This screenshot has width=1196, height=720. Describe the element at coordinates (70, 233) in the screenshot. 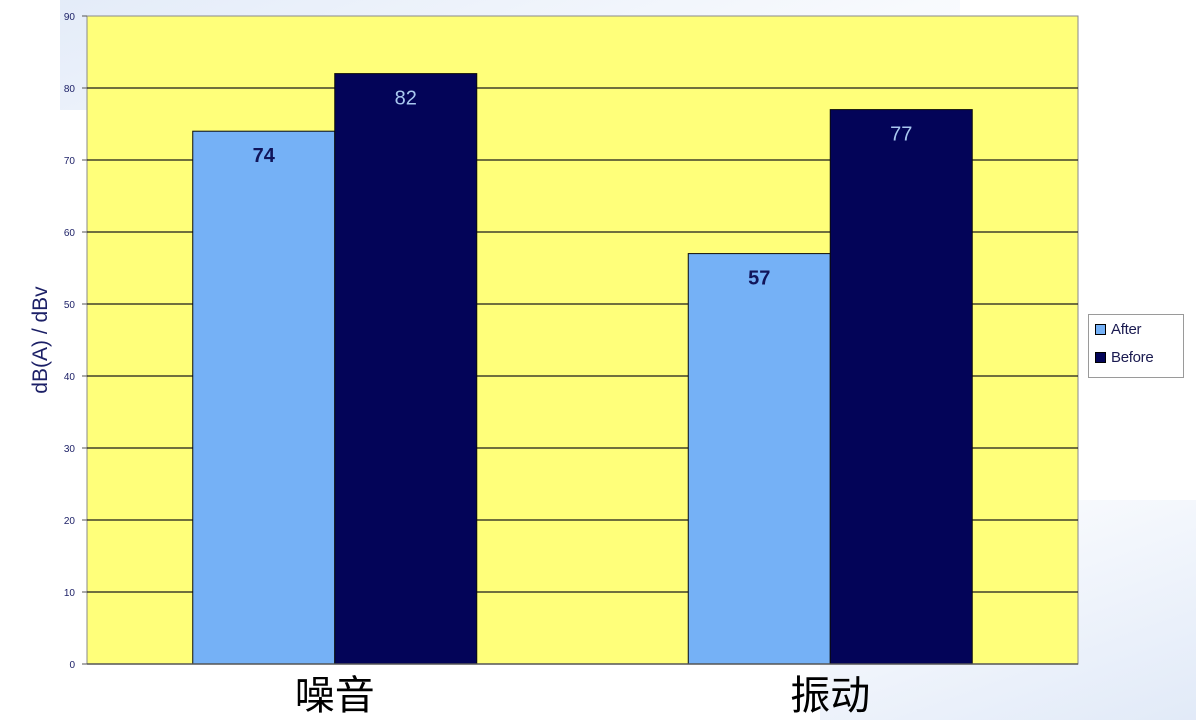

I see `y-tick-label: 60` at that location.